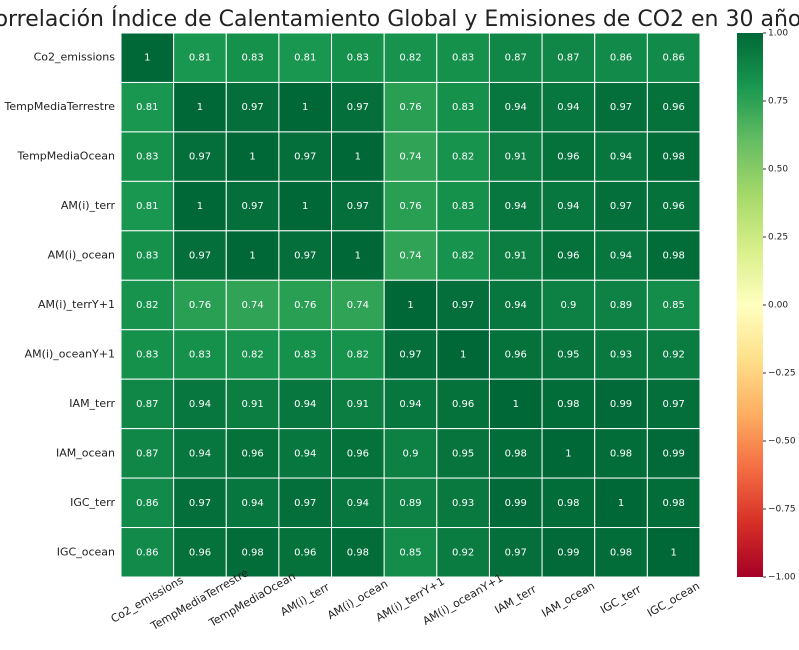  What do you see at coordinates (88, 205) in the screenshot?
I see `y-tick-label: AM(i)_terr` at bounding box center [88, 205].